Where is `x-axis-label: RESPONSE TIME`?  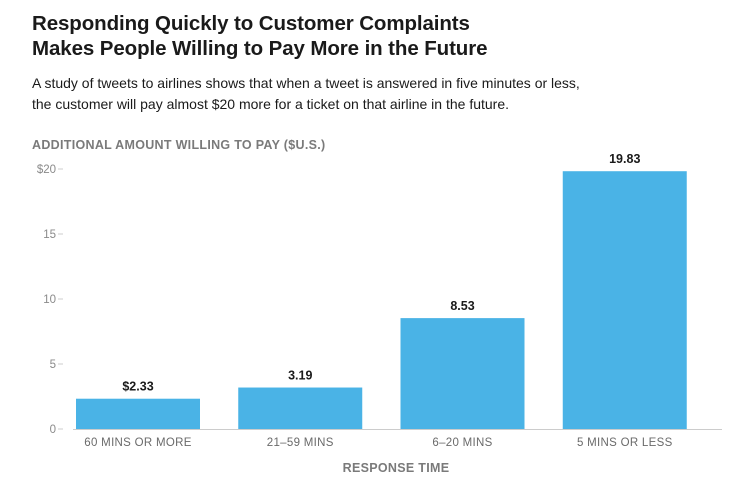 x-axis-label: RESPONSE TIME is located at coordinates (396, 468).